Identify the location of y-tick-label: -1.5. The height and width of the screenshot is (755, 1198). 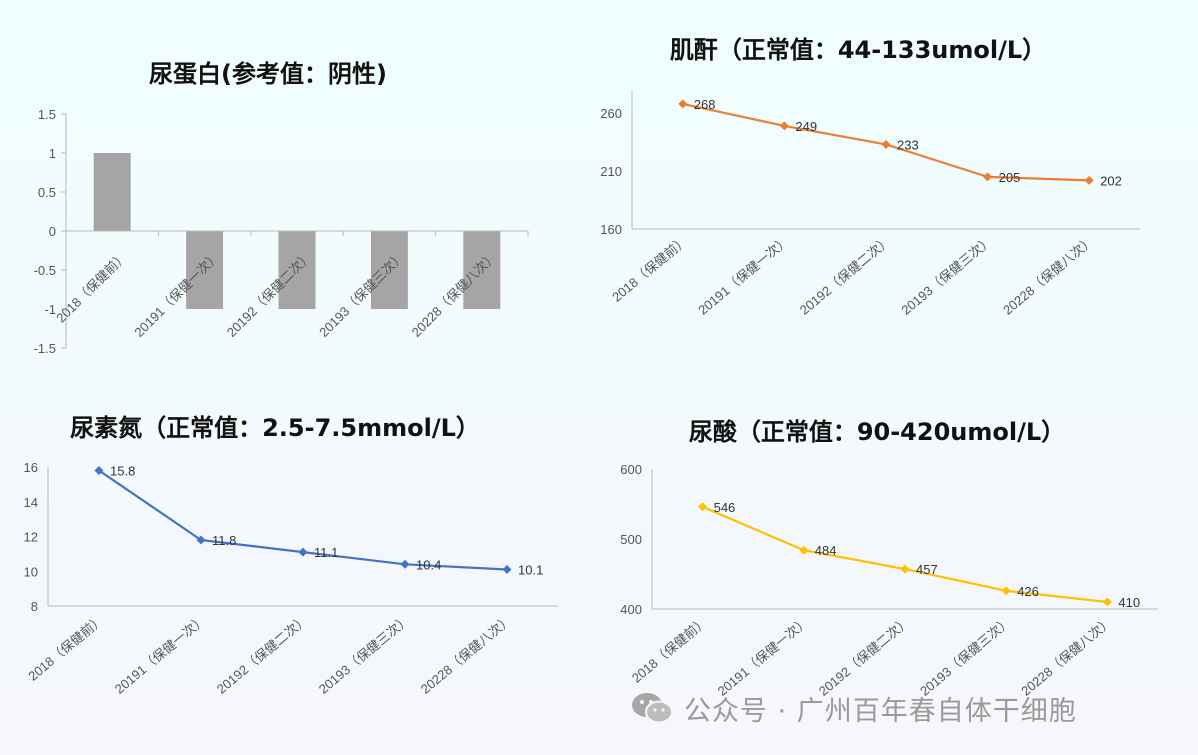
(45, 348).